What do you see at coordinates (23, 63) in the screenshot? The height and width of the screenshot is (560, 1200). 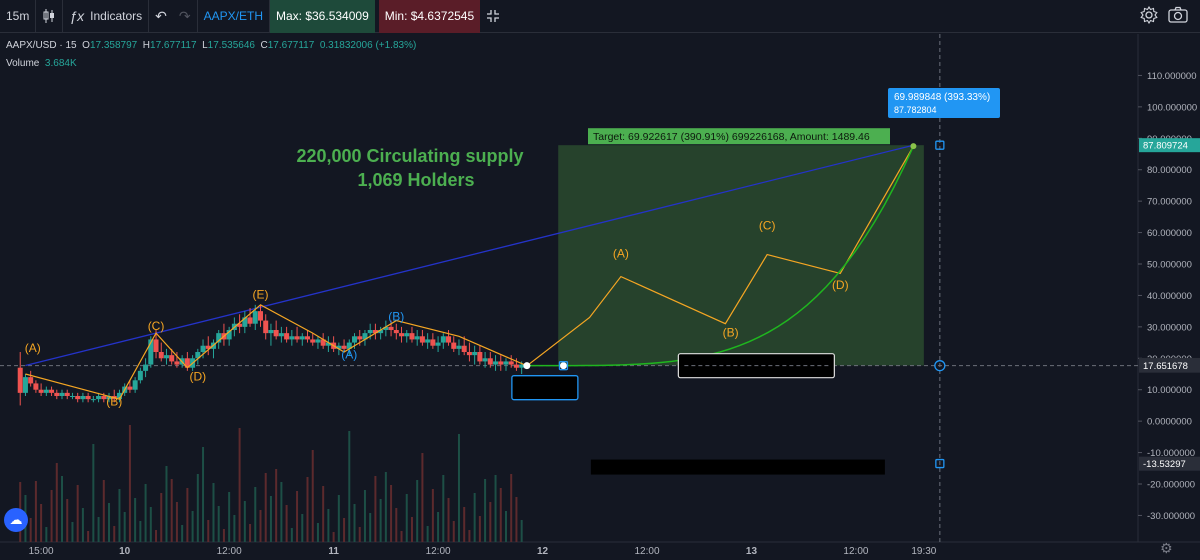 I see `volume-label: Volume` at bounding box center [23, 63].